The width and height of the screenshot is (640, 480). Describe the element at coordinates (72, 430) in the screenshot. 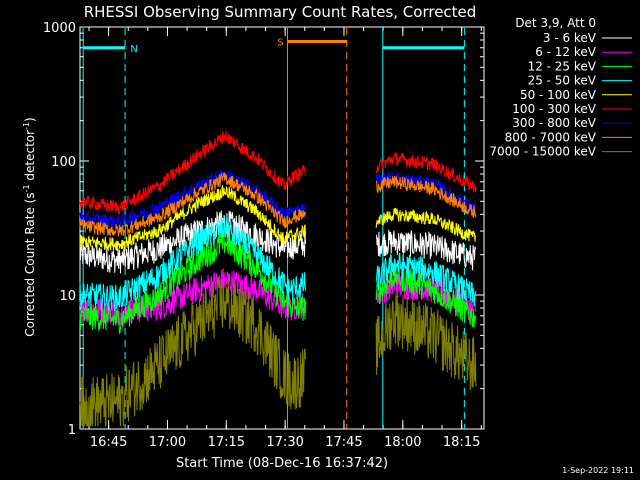

I see `y-tick-label: 1` at that location.